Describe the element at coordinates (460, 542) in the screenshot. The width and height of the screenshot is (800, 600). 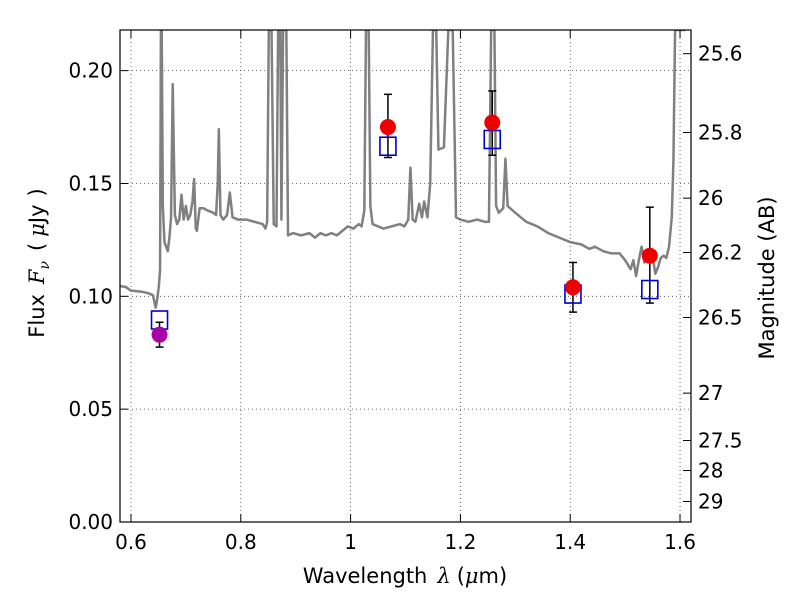
I see `x-tick-label: 1.2` at that location.